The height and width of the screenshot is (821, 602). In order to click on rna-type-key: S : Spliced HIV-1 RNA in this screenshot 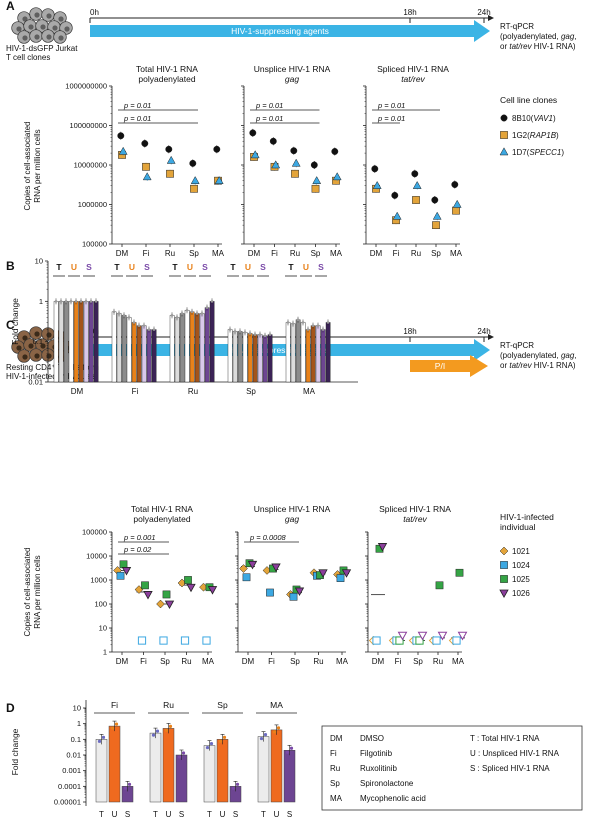, I will do `click(510, 768)`.